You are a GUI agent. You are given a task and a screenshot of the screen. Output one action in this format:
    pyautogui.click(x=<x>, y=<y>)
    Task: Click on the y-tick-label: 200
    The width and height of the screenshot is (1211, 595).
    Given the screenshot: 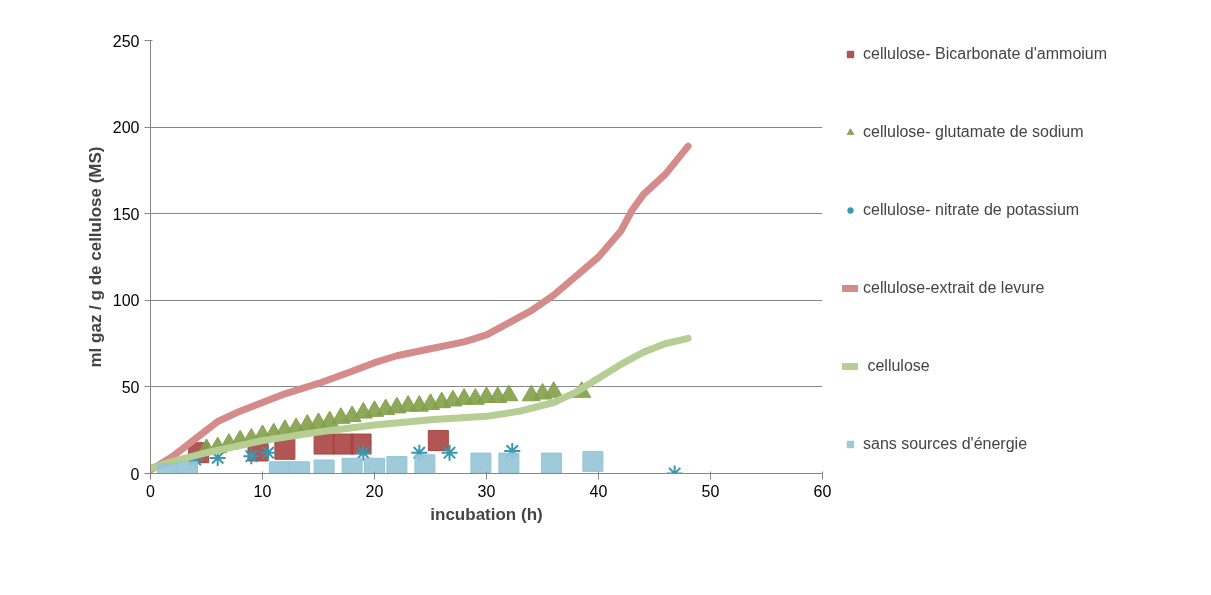 What is the action you would take?
    pyautogui.click(x=126, y=128)
    